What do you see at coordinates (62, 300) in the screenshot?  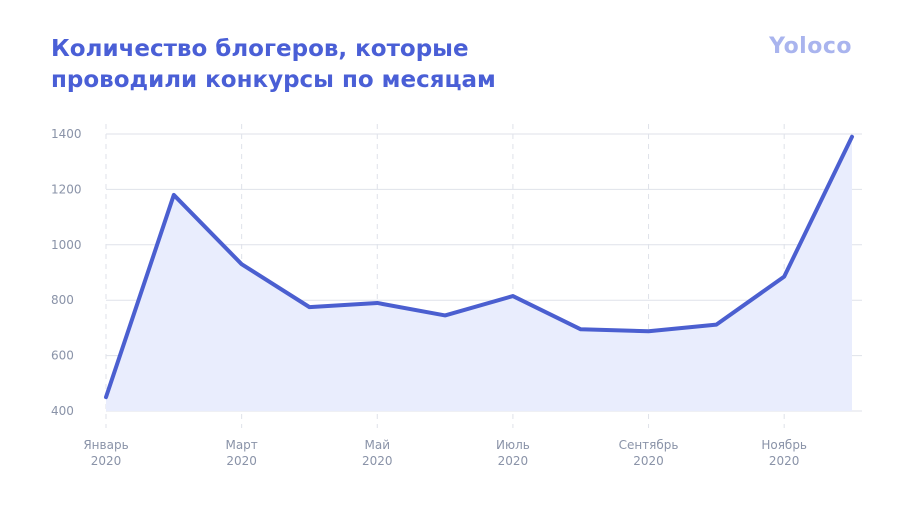 I see `y-tick-label: 800` at bounding box center [62, 300].